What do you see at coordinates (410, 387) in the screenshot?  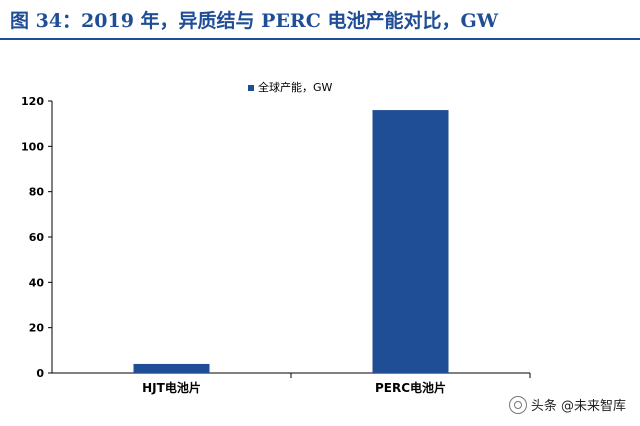 I see `x-tick-label: PERC电池片` at bounding box center [410, 387].